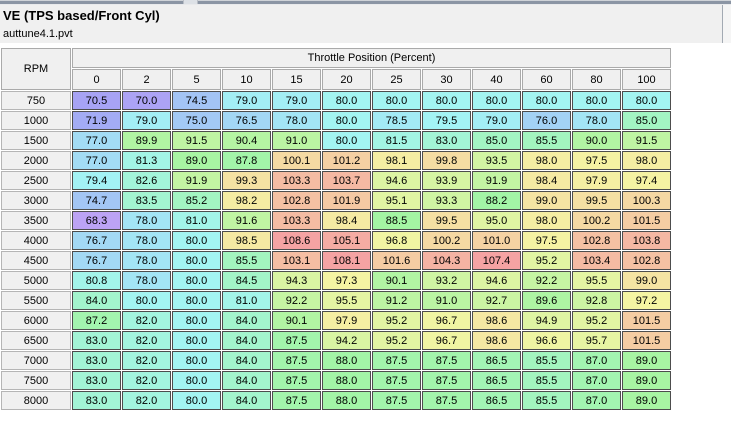  Describe the element at coordinates (96, 320) in the screenshot. I see `ve-cell: 87.2` at that location.